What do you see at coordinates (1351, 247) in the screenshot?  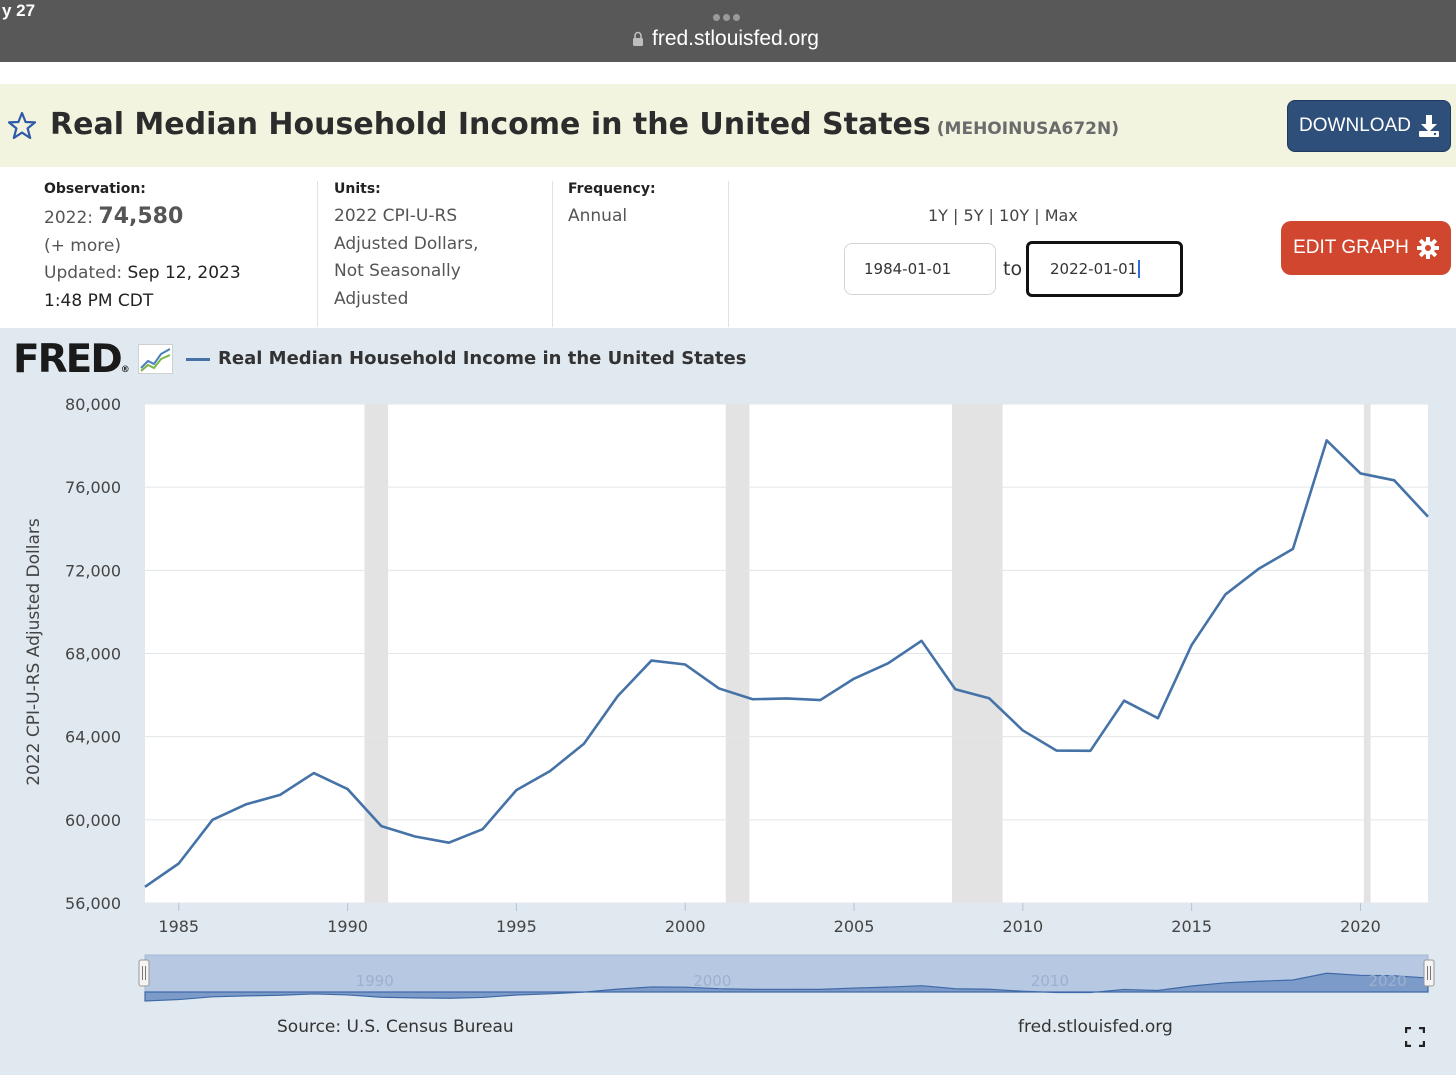 I see `edit-graph-label: EDIT GRAPH` at bounding box center [1351, 247].